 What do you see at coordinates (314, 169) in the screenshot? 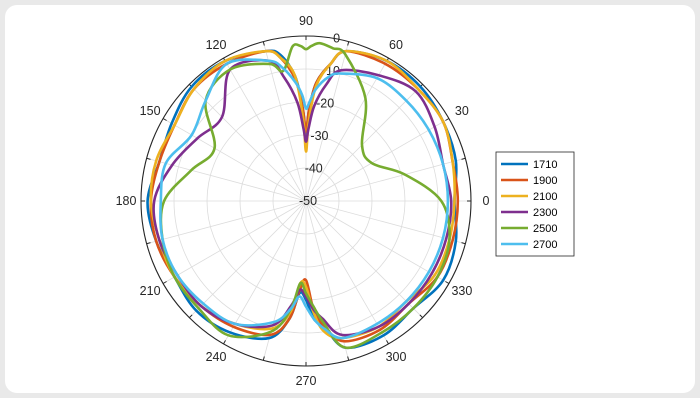
I see `radius-tick-label: -40` at bounding box center [314, 169].